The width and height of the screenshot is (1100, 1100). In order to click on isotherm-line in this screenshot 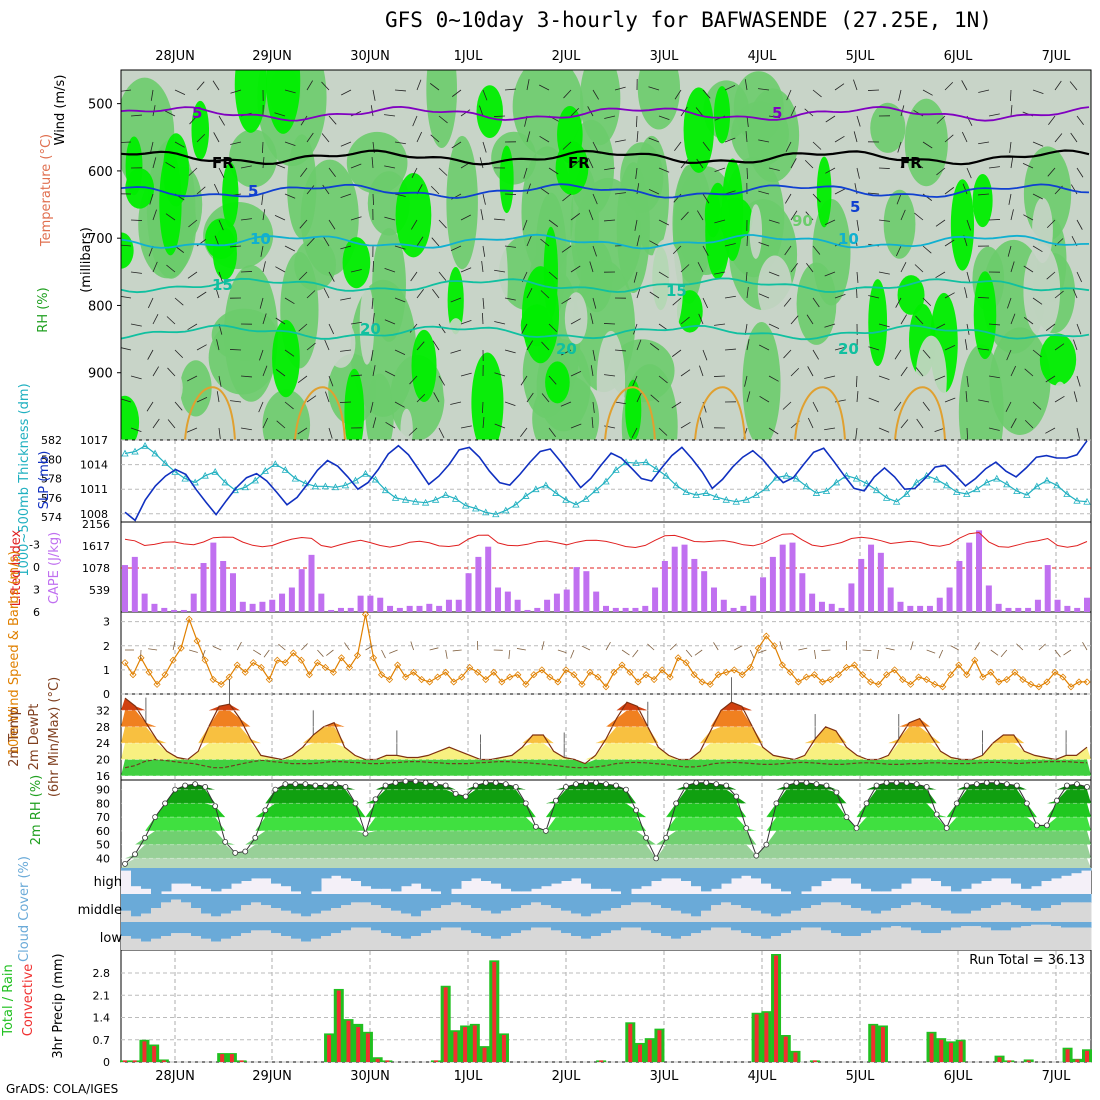, I will do `click(720, 413)`.